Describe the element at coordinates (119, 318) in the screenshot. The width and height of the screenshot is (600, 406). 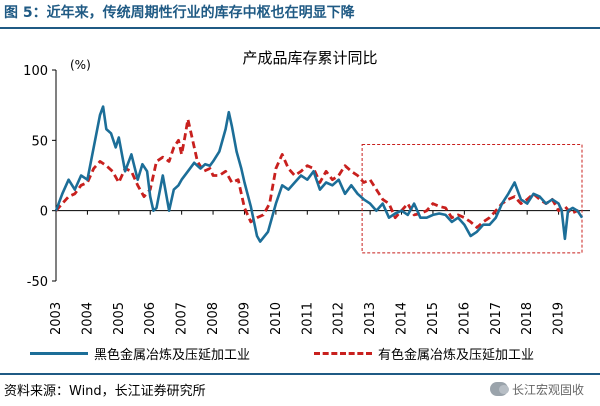
I see `x-tick-label: 2005` at that location.